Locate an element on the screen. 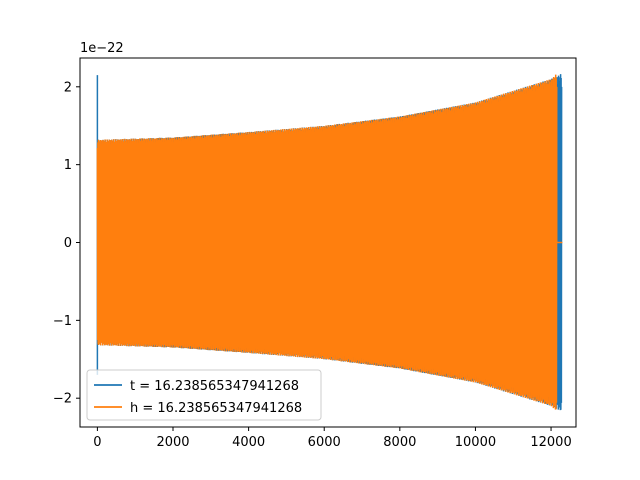 This screenshot has height=480, width=640. x-tick-label: 4000 is located at coordinates (248, 442).